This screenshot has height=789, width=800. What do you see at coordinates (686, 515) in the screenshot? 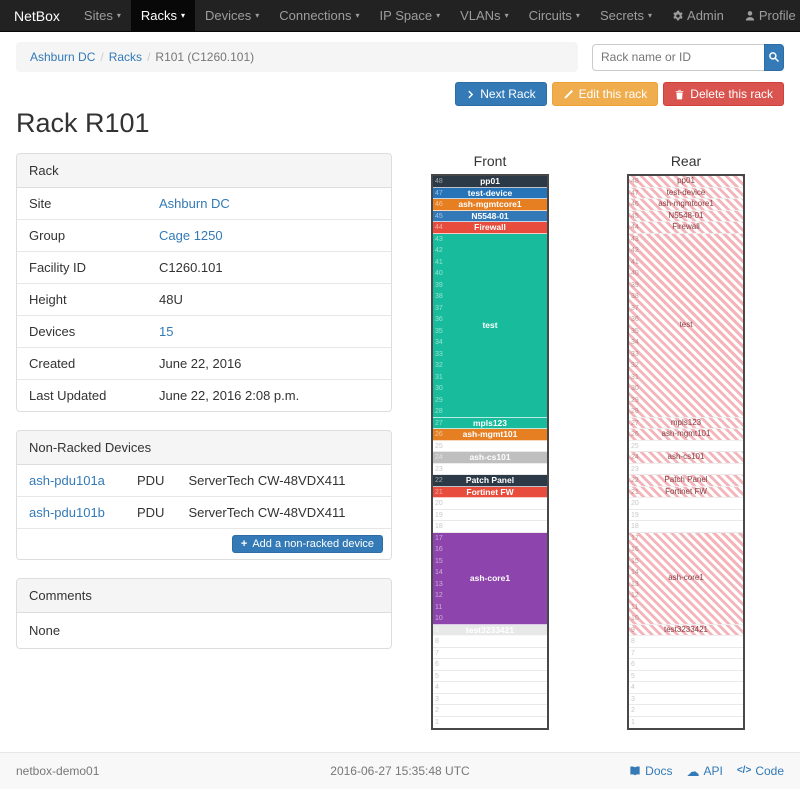
I see `empty-unit: 19` at bounding box center [686, 515].